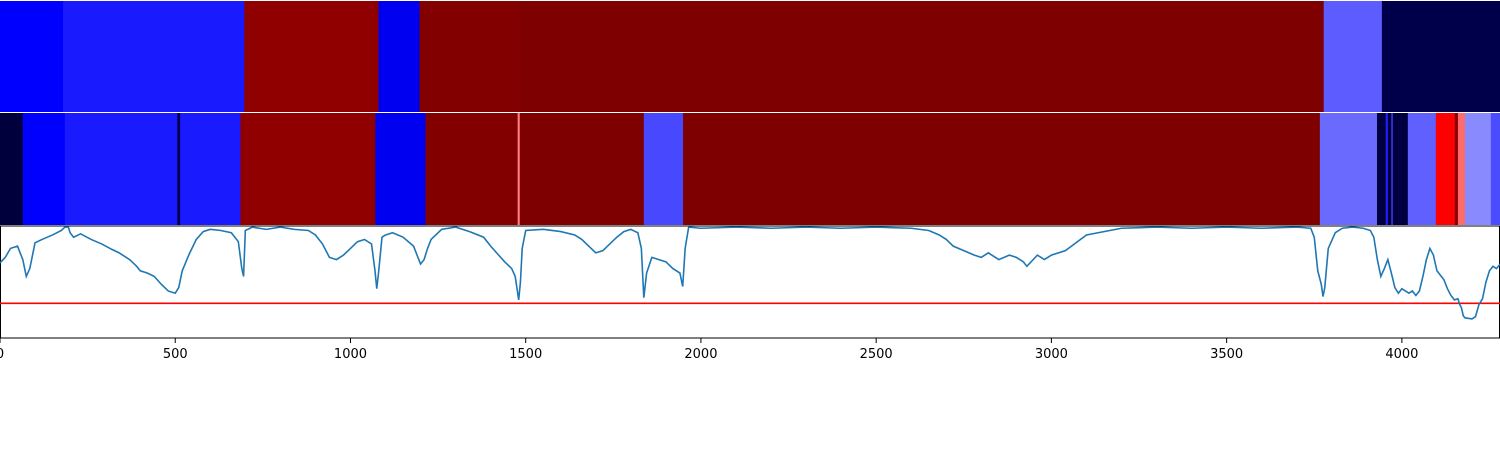  Describe the element at coordinates (1051, 354) in the screenshot. I see `x-tick-label: 3000` at that location.